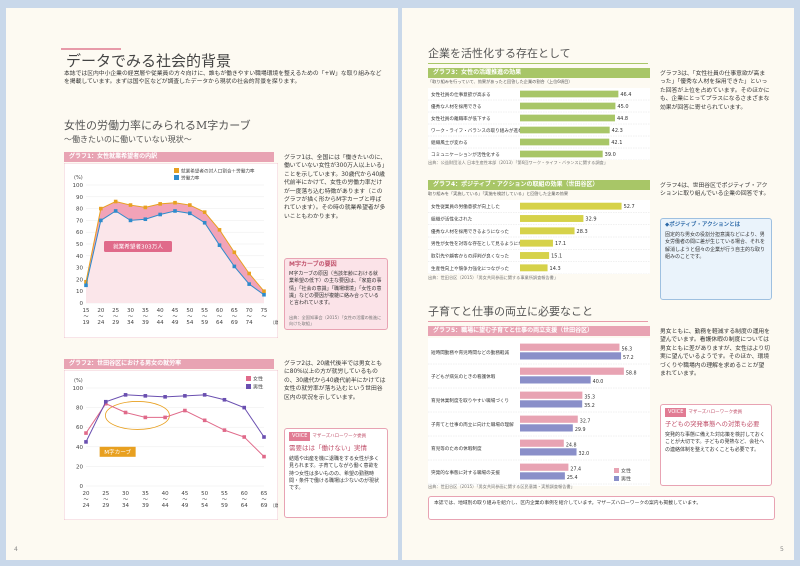 This screenshot has width=800, height=566. I want to click on graph5-category: 短時間勤務や育児時間などの勤務軽減, so click(470, 352).